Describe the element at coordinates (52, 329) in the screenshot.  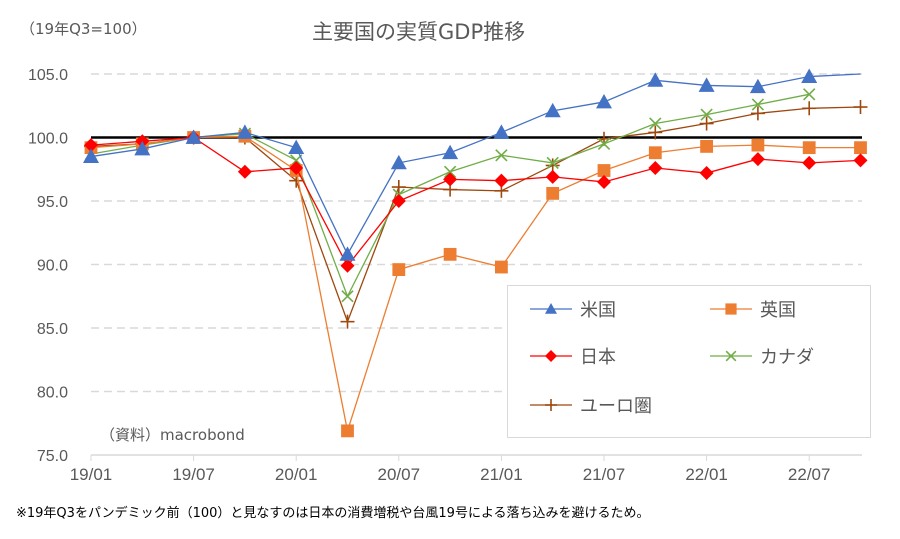
I see `y-tick-label: 85.0` at that location.